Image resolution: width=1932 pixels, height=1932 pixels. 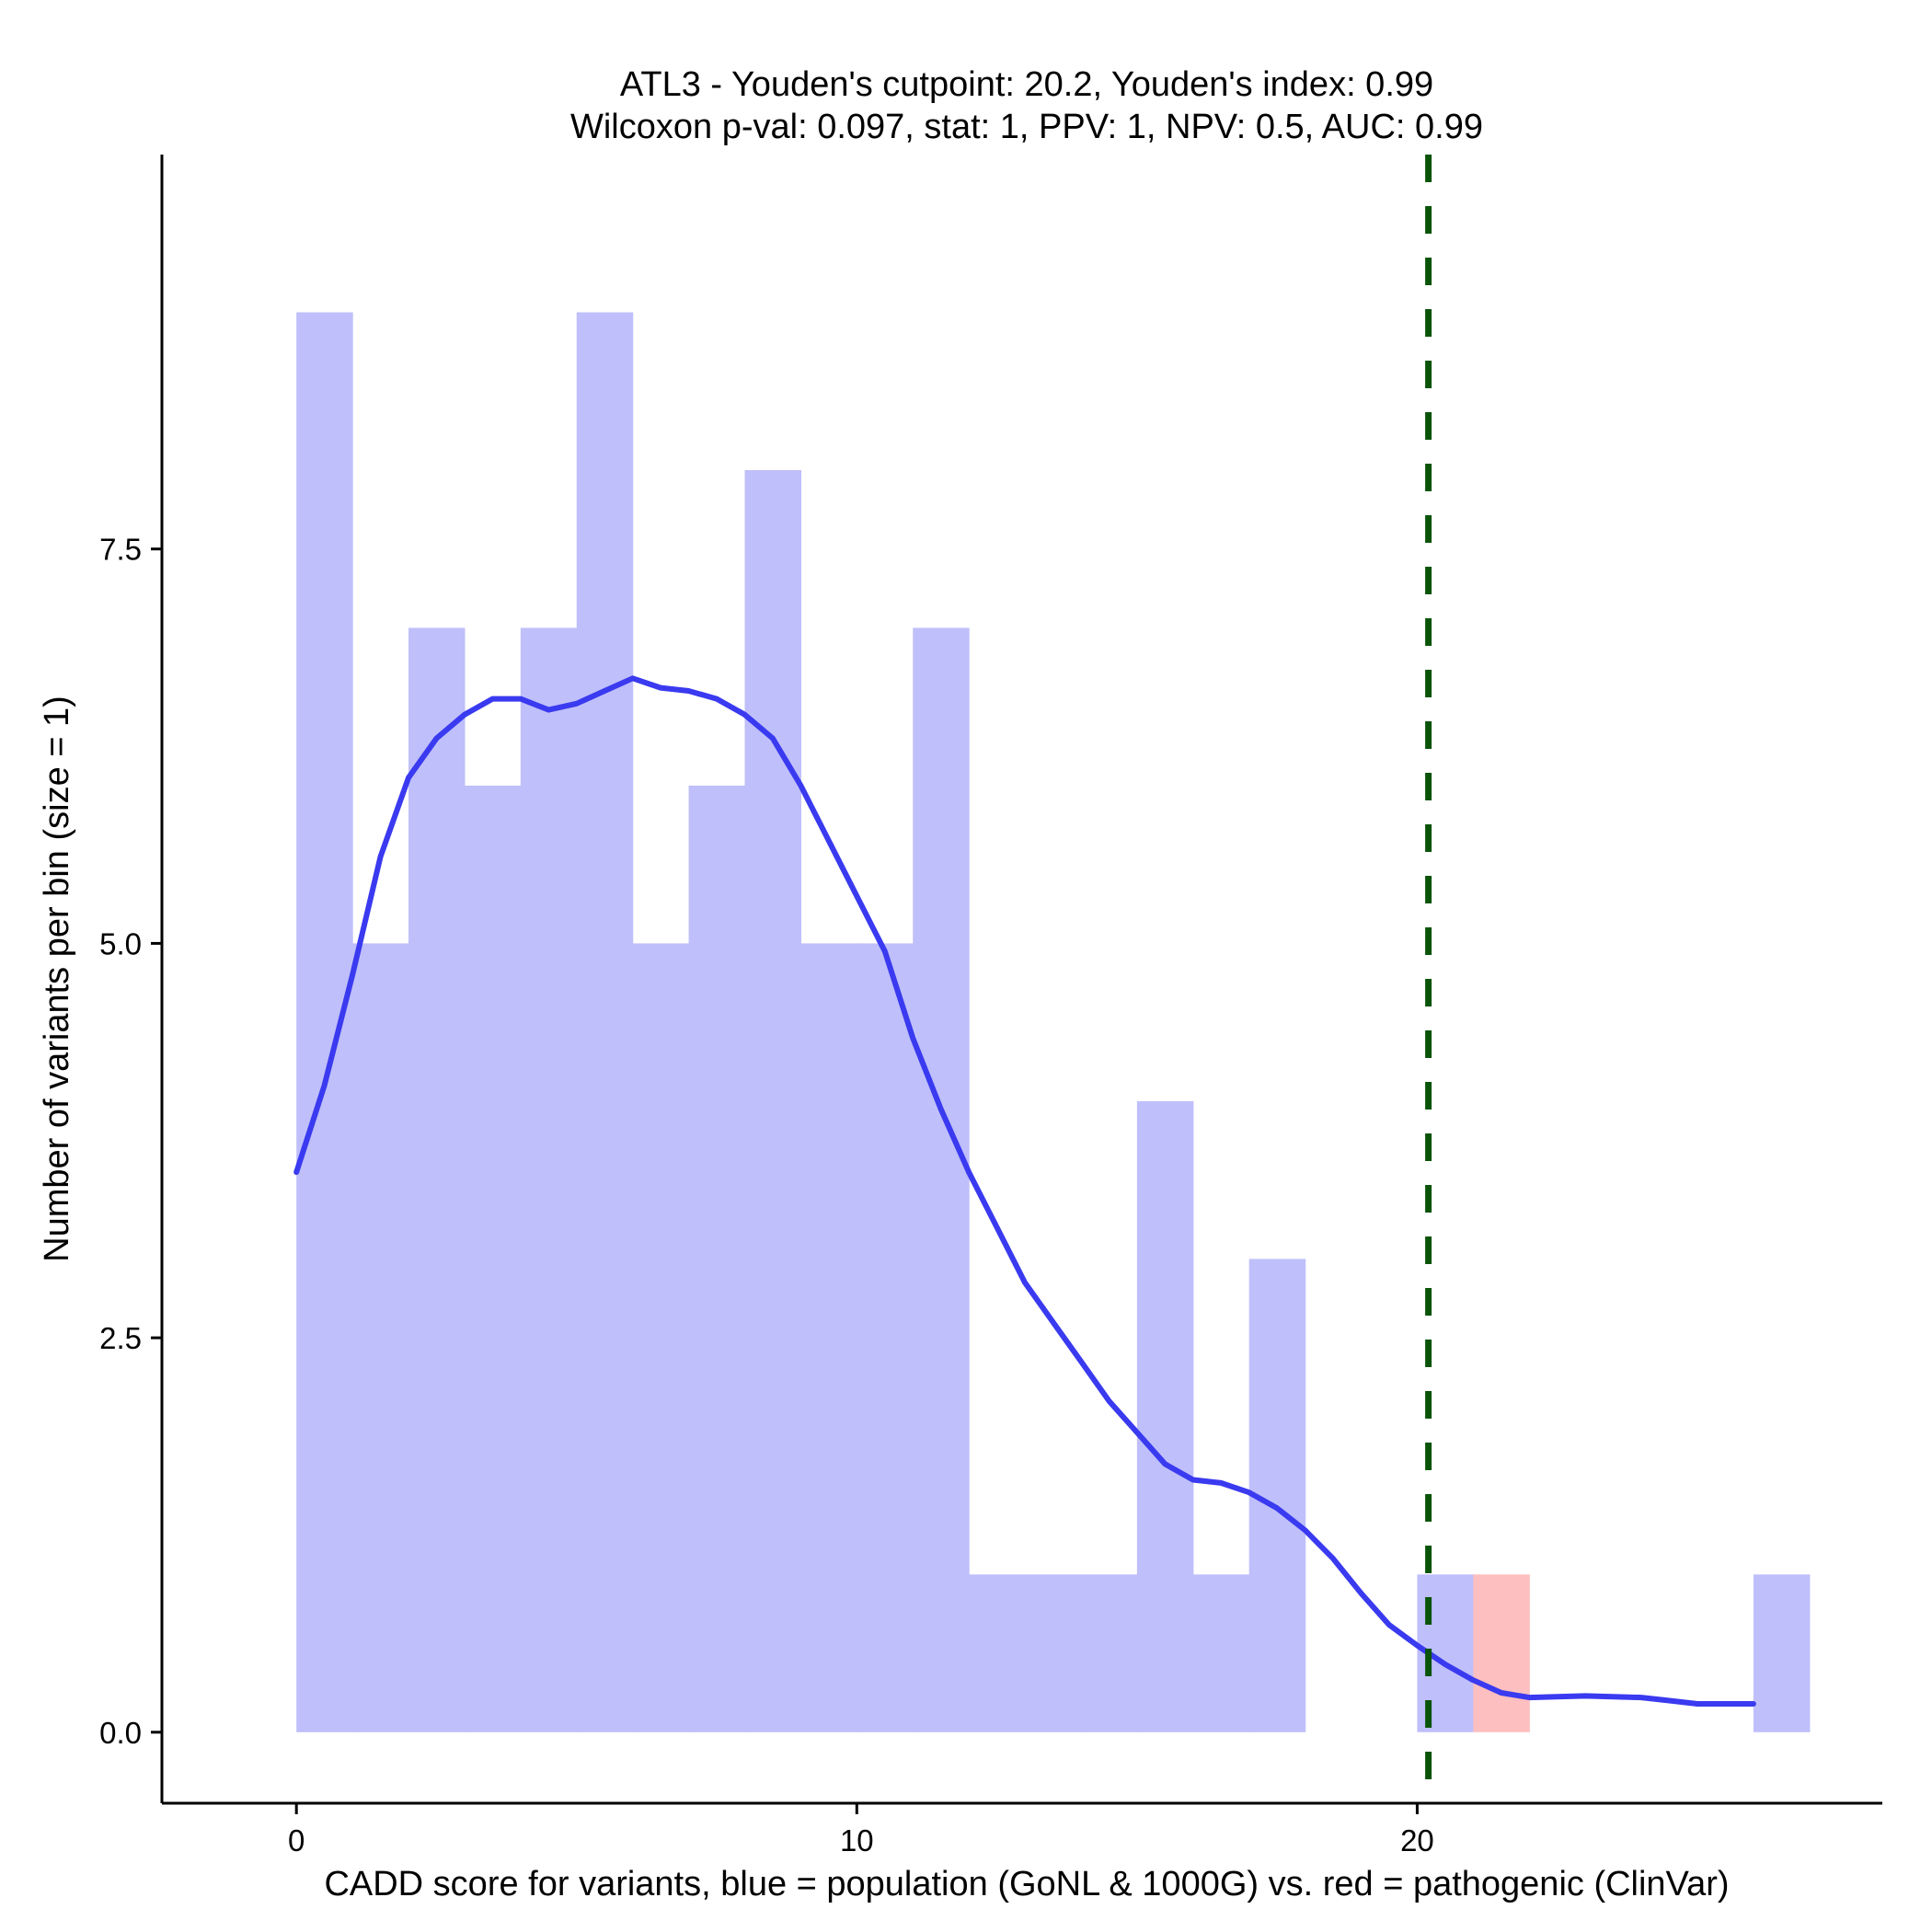 What do you see at coordinates (1417, 1840) in the screenshot?
I see `x-tick-label: 20` at bounding box center [1417, 1840].